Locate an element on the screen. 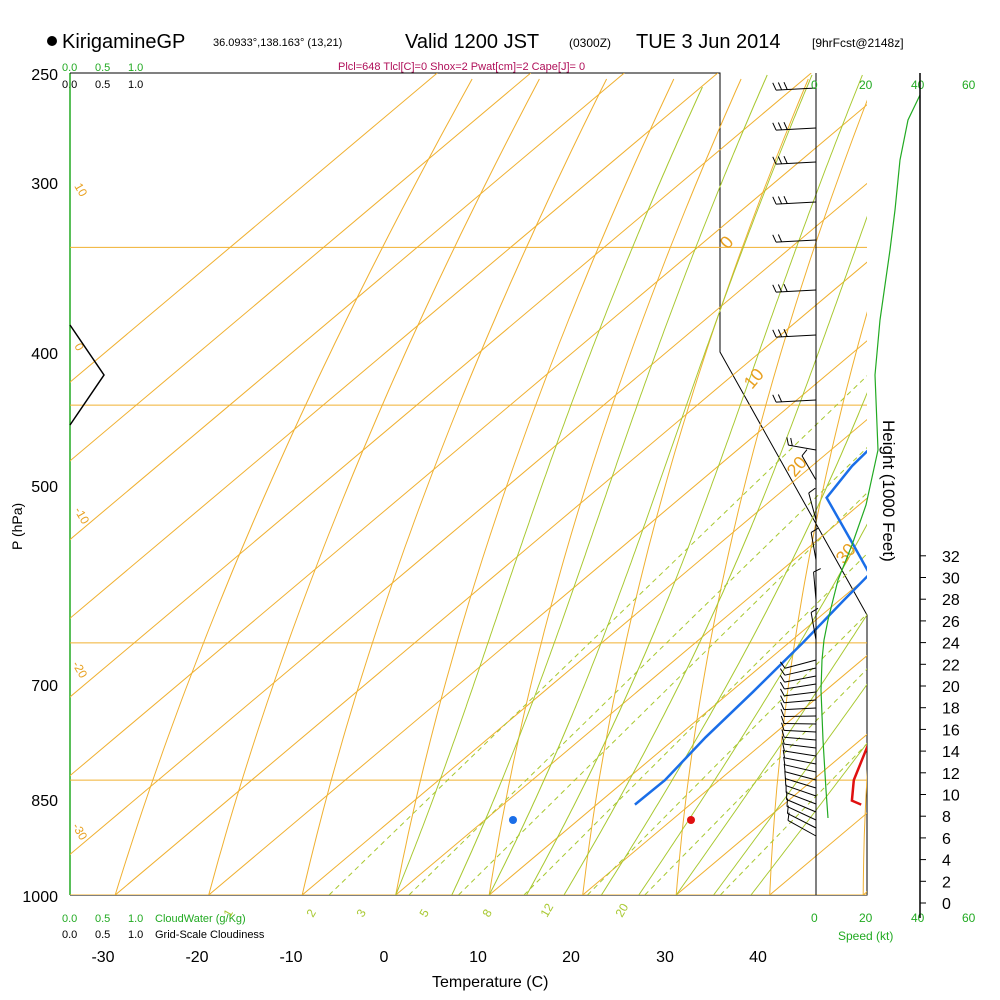 The height and width of the screenshot is (1000, 1000). temperature-axis: -30 -20 -10 0 10 20 30 40 is located at coordinates (429, 957).